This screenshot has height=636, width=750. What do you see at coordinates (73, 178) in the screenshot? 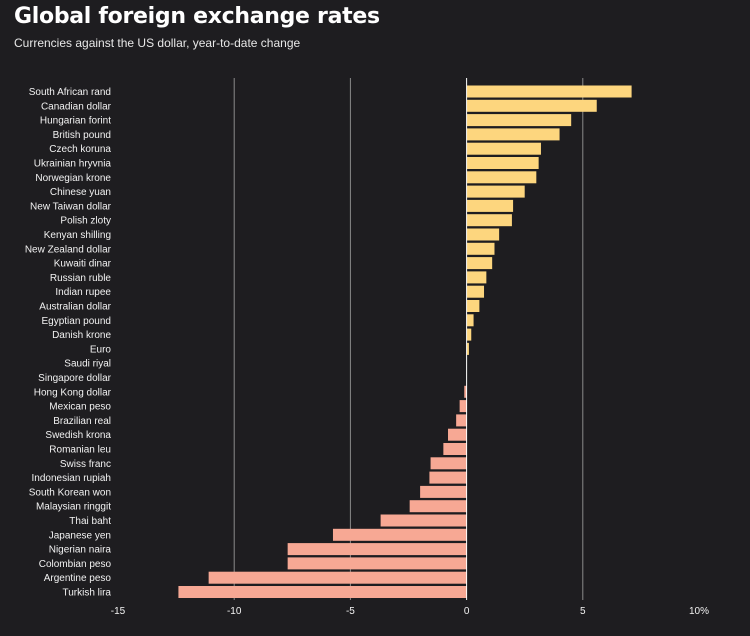
I see `category-label: Norwegian krone` at bounding box center [73, 178].